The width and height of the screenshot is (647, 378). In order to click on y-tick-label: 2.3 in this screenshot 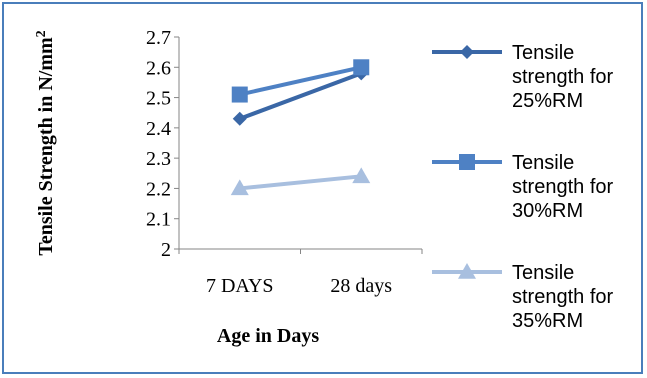, I will do `click(158, 159)`.